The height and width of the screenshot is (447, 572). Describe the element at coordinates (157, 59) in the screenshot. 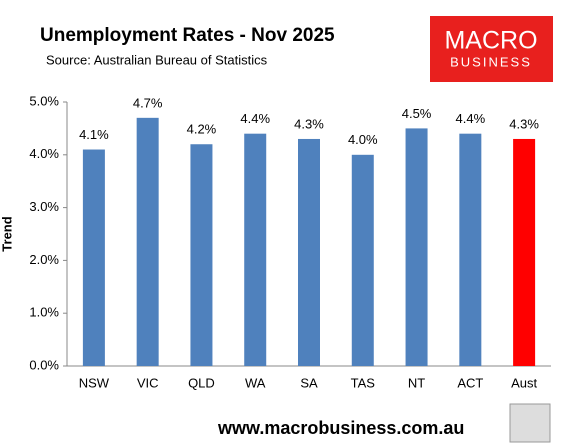

I see `chart-subtitle: Source: Australian Bureau of Statistics` at that location.